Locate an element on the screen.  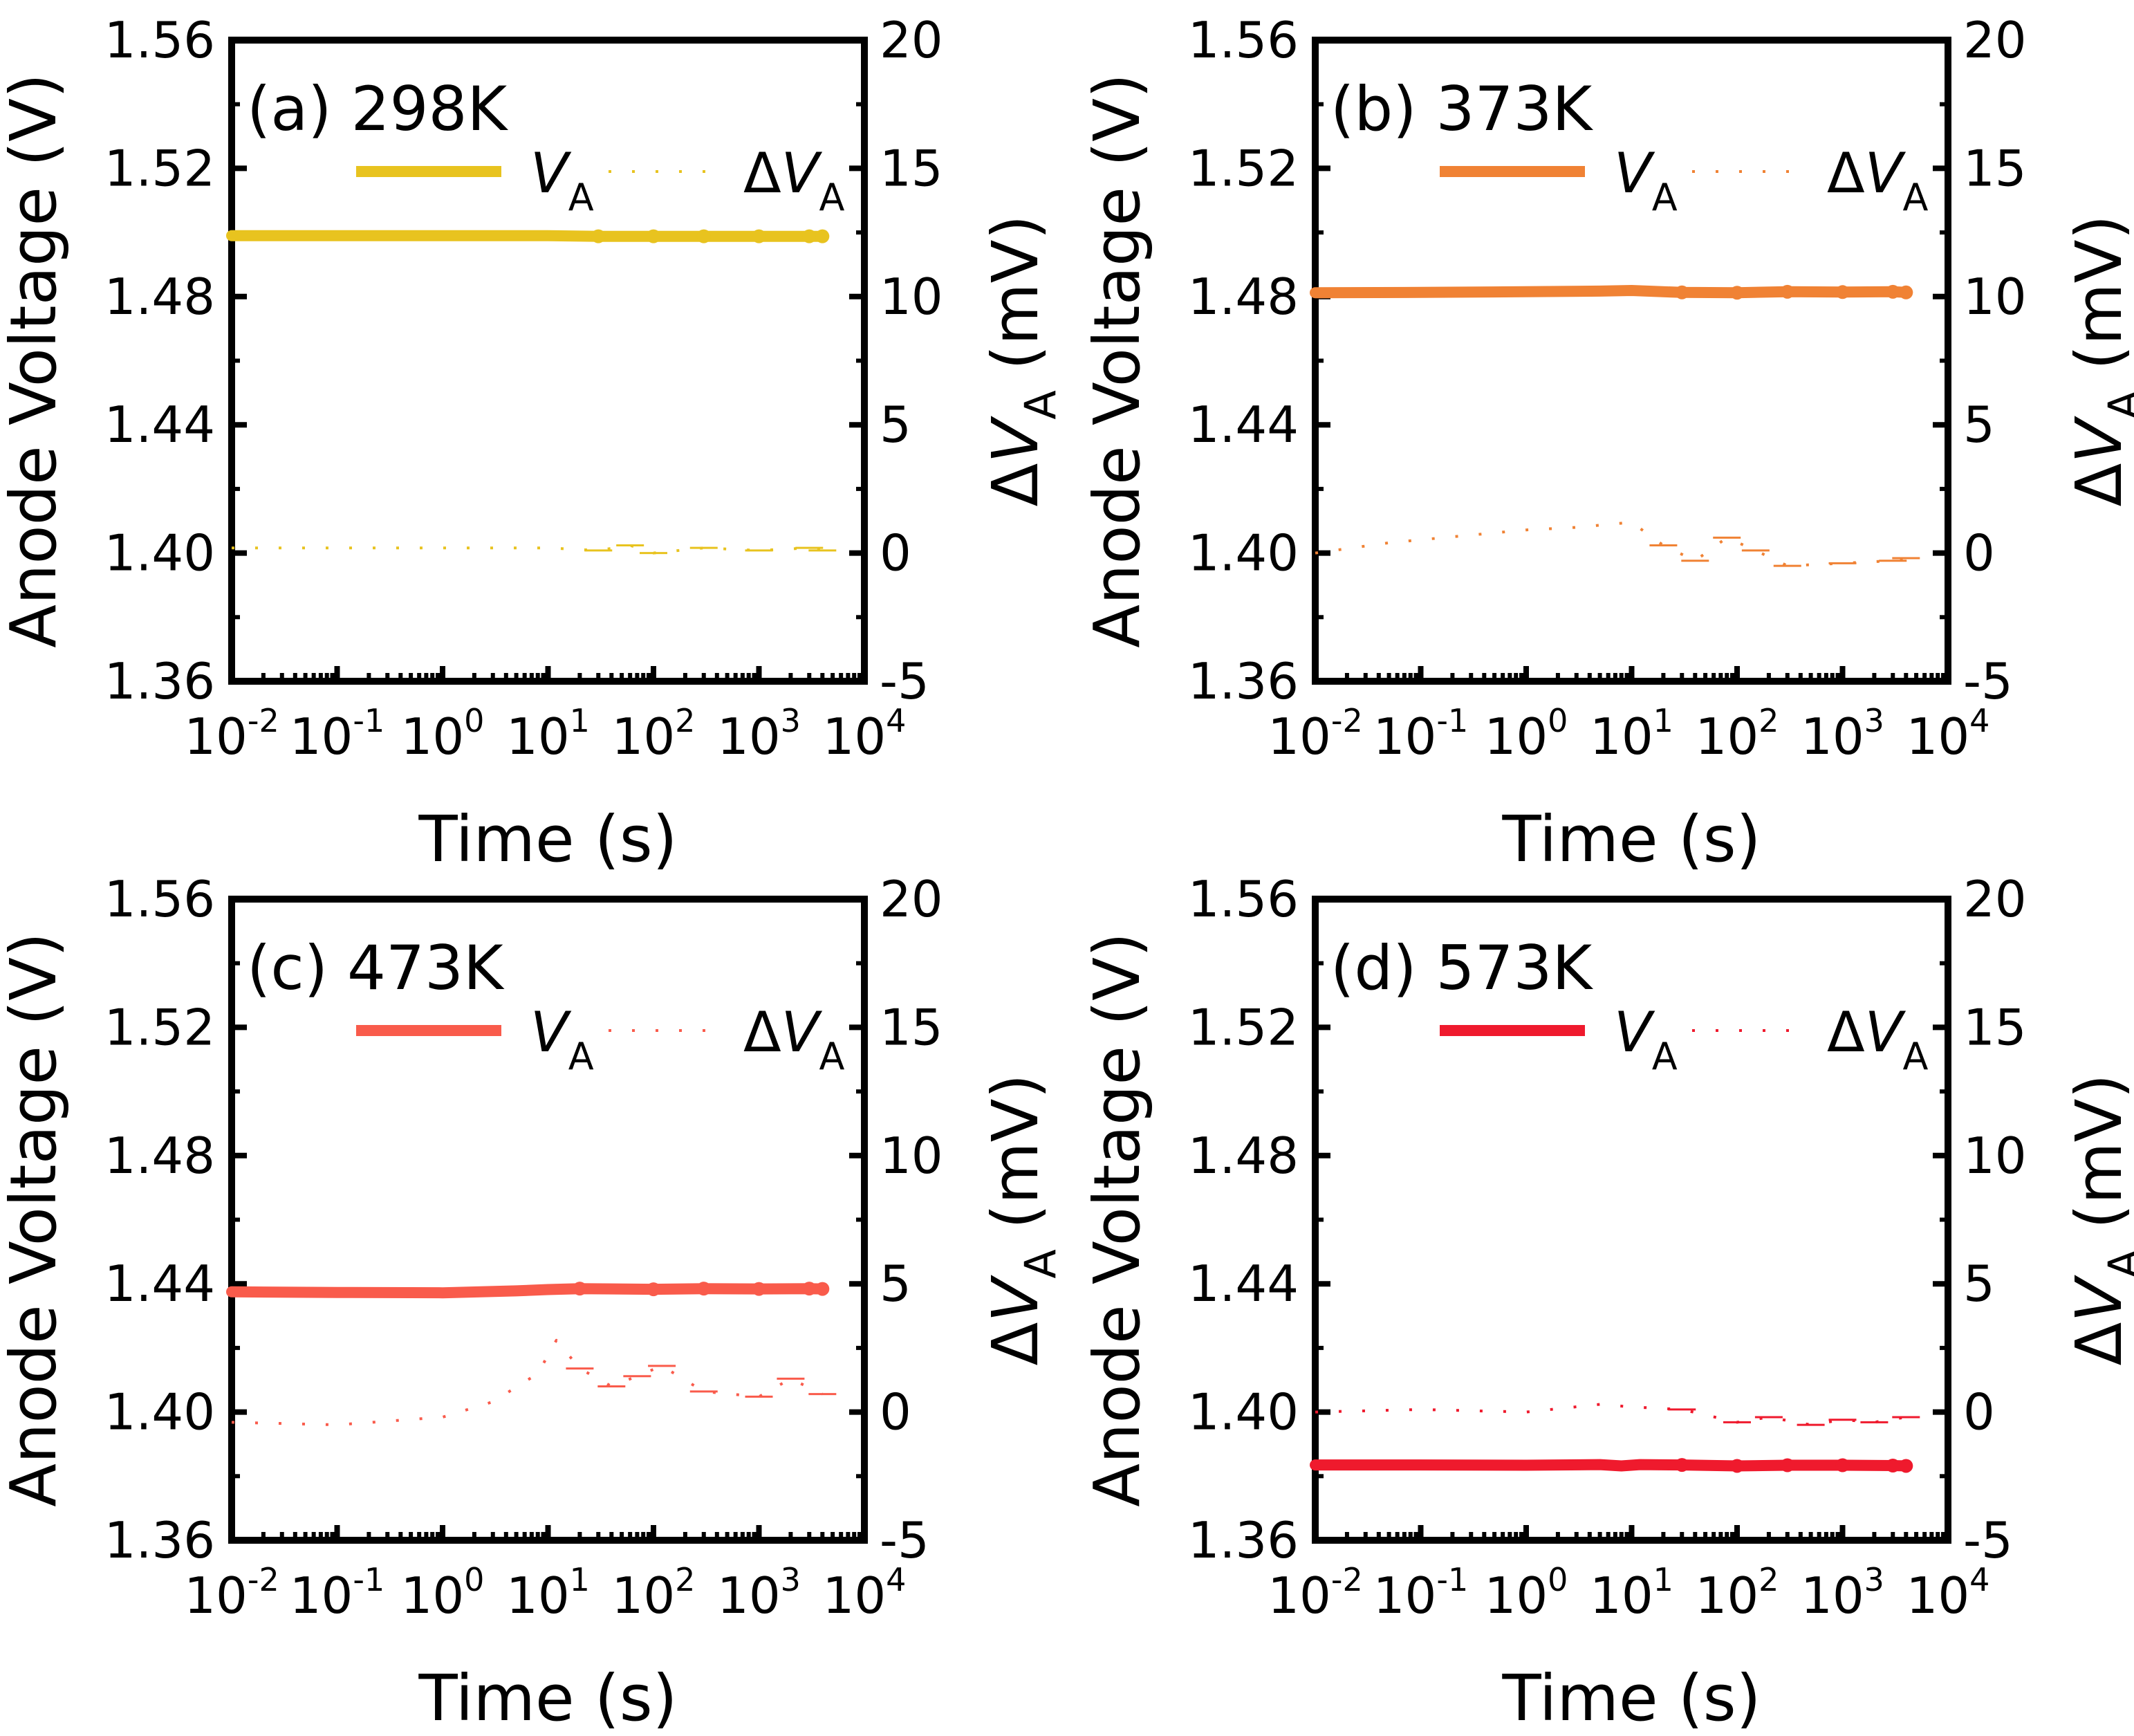
y-right-axis-label: ΔVA (mV) is located at coordinates (1022, 1220).